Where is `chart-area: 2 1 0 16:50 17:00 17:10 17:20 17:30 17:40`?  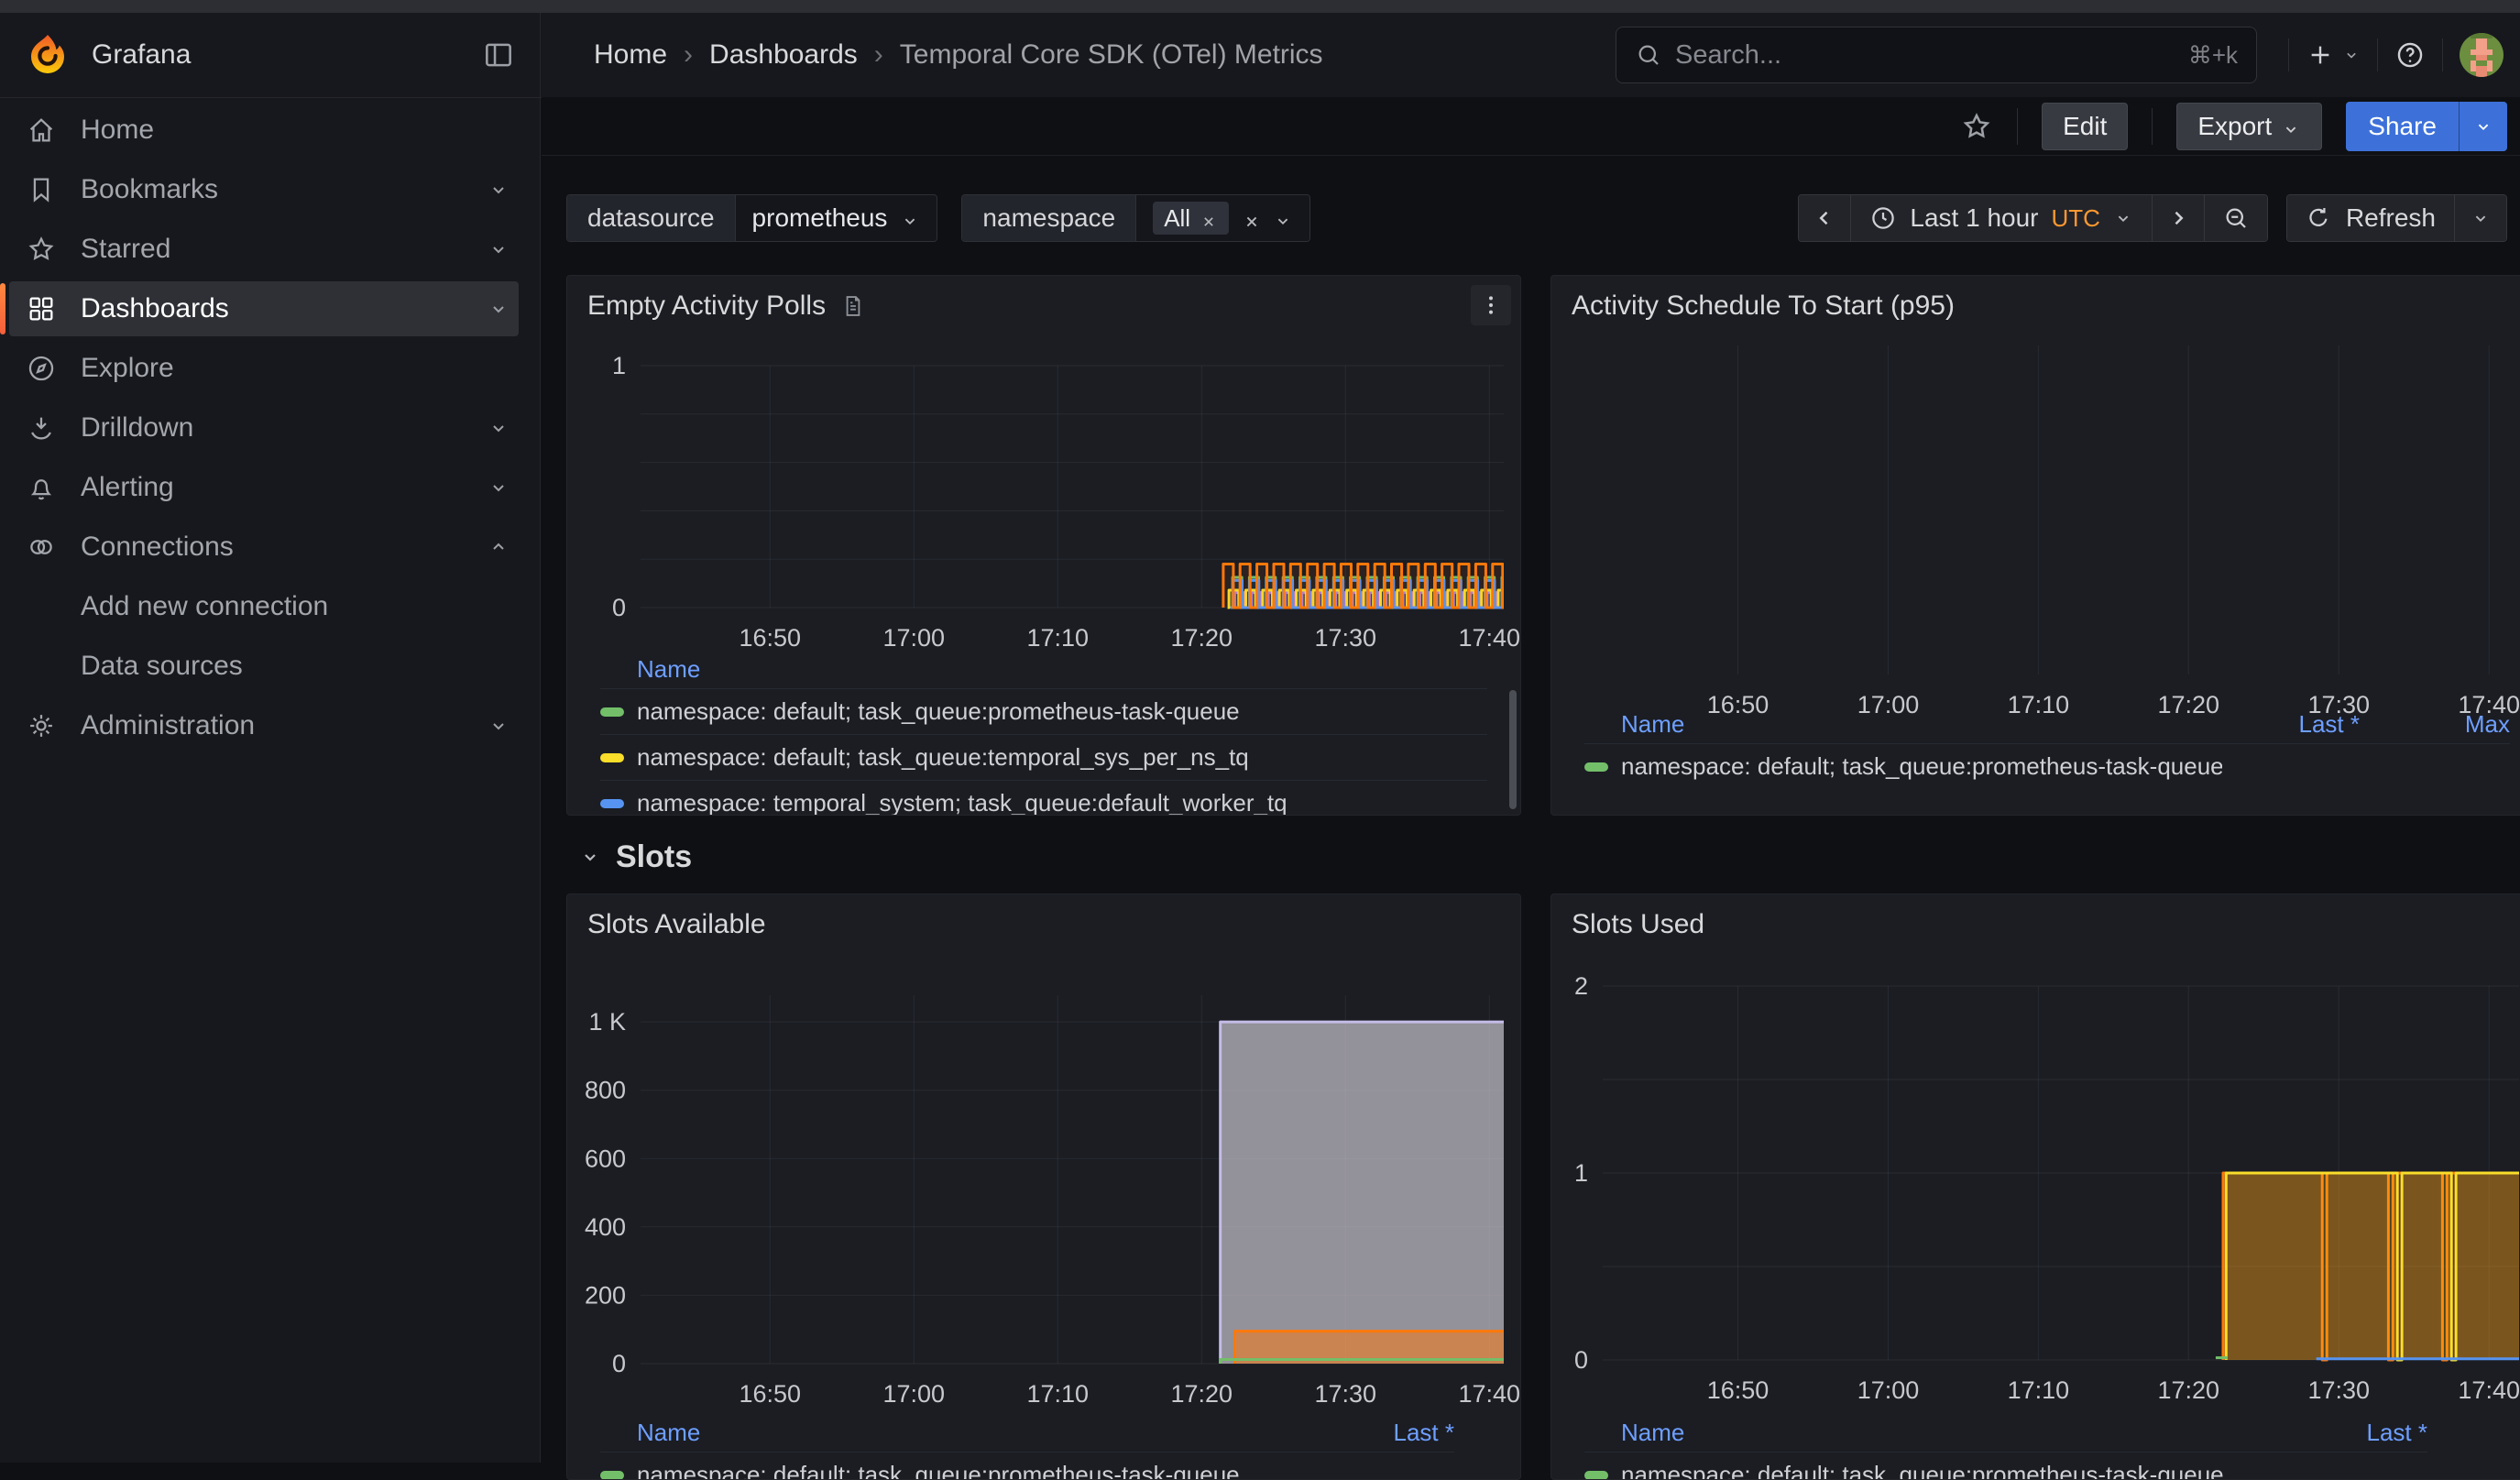 chart-area: 2 1 0 16:50 17:00 17:10 17:20 17:30 17:40 is located at coordinates (2035, 1155).